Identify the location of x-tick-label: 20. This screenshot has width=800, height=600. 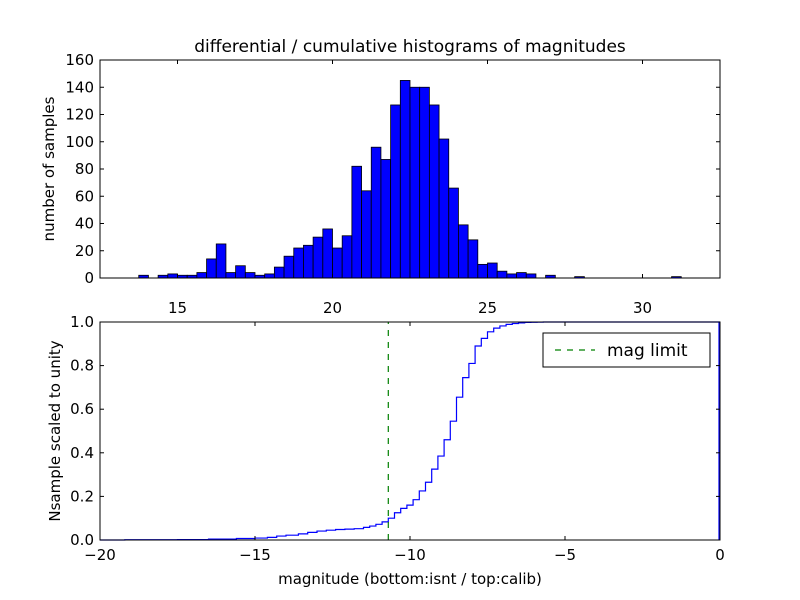
(332, 308).